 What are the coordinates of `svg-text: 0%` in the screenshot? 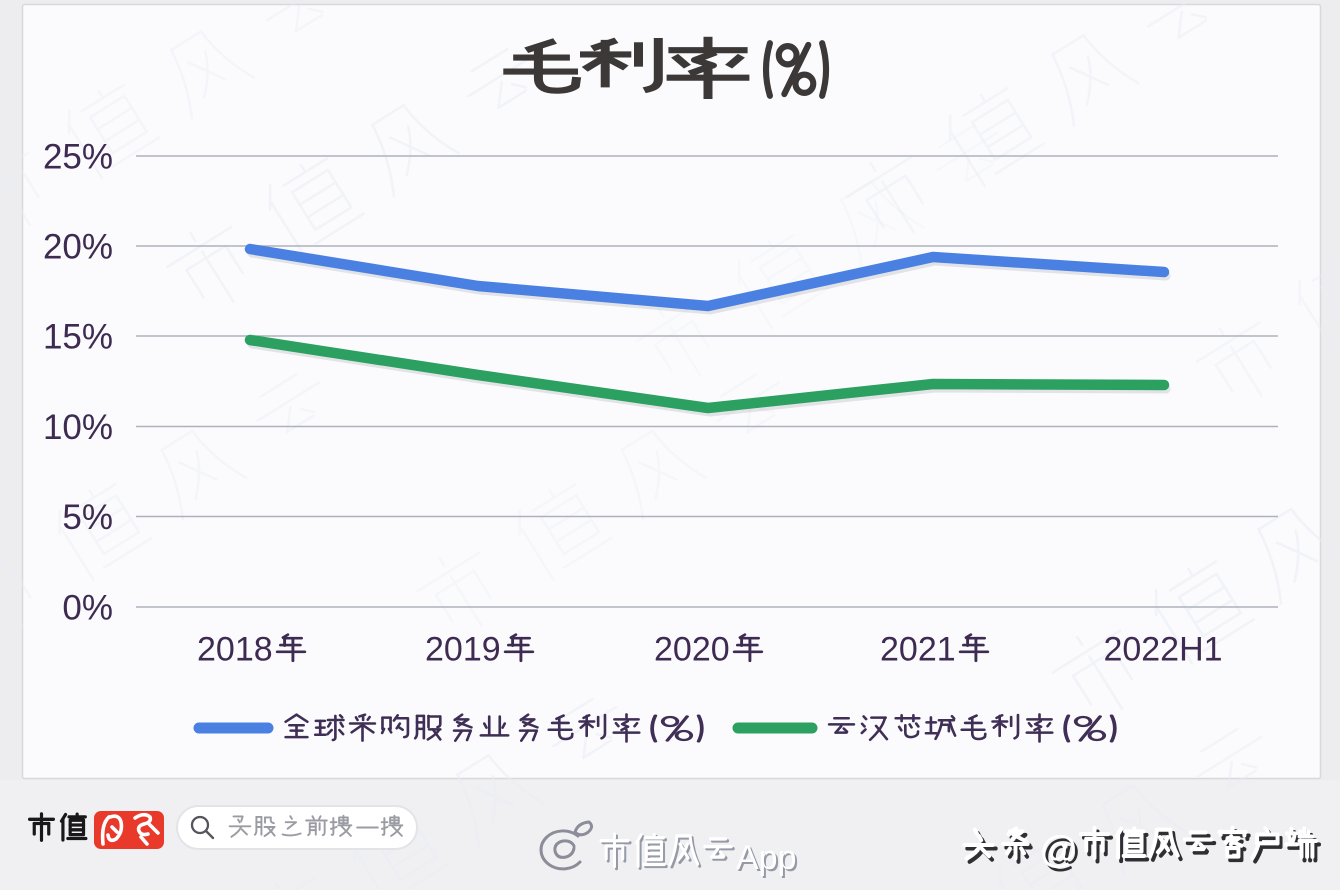 It's located at (87, 608).